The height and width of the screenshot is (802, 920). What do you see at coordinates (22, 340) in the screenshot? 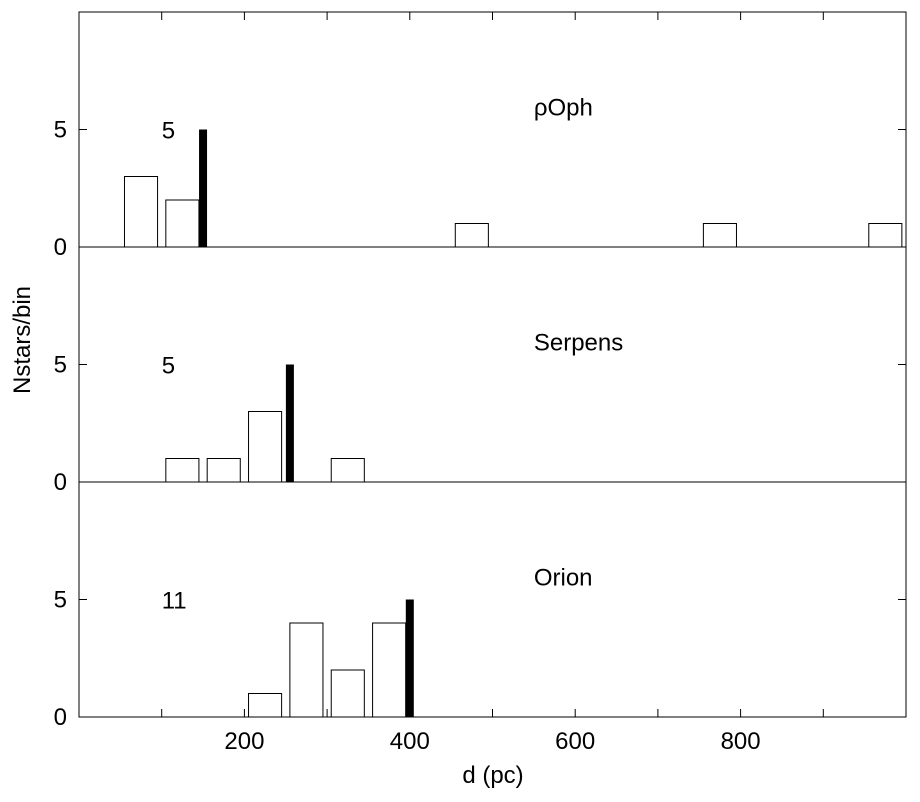
I see `y-axis-label: Nstars/bin` at bounding box center [22, 340].